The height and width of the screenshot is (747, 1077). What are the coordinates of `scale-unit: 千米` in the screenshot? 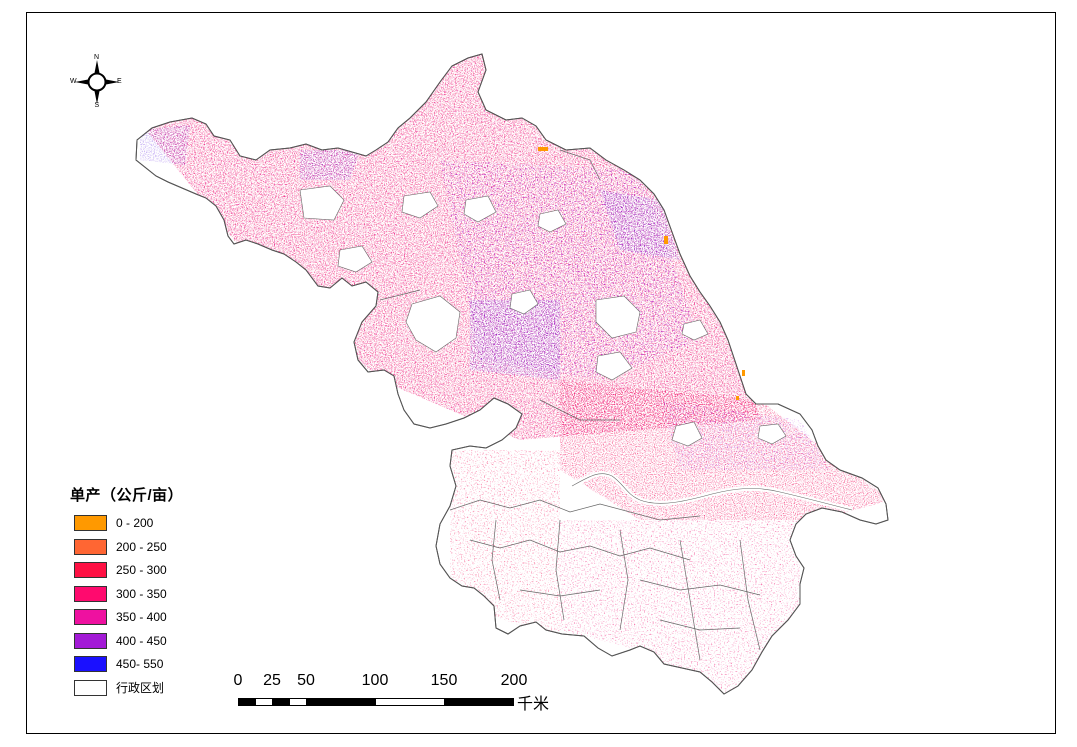 It's located at (533, 704).